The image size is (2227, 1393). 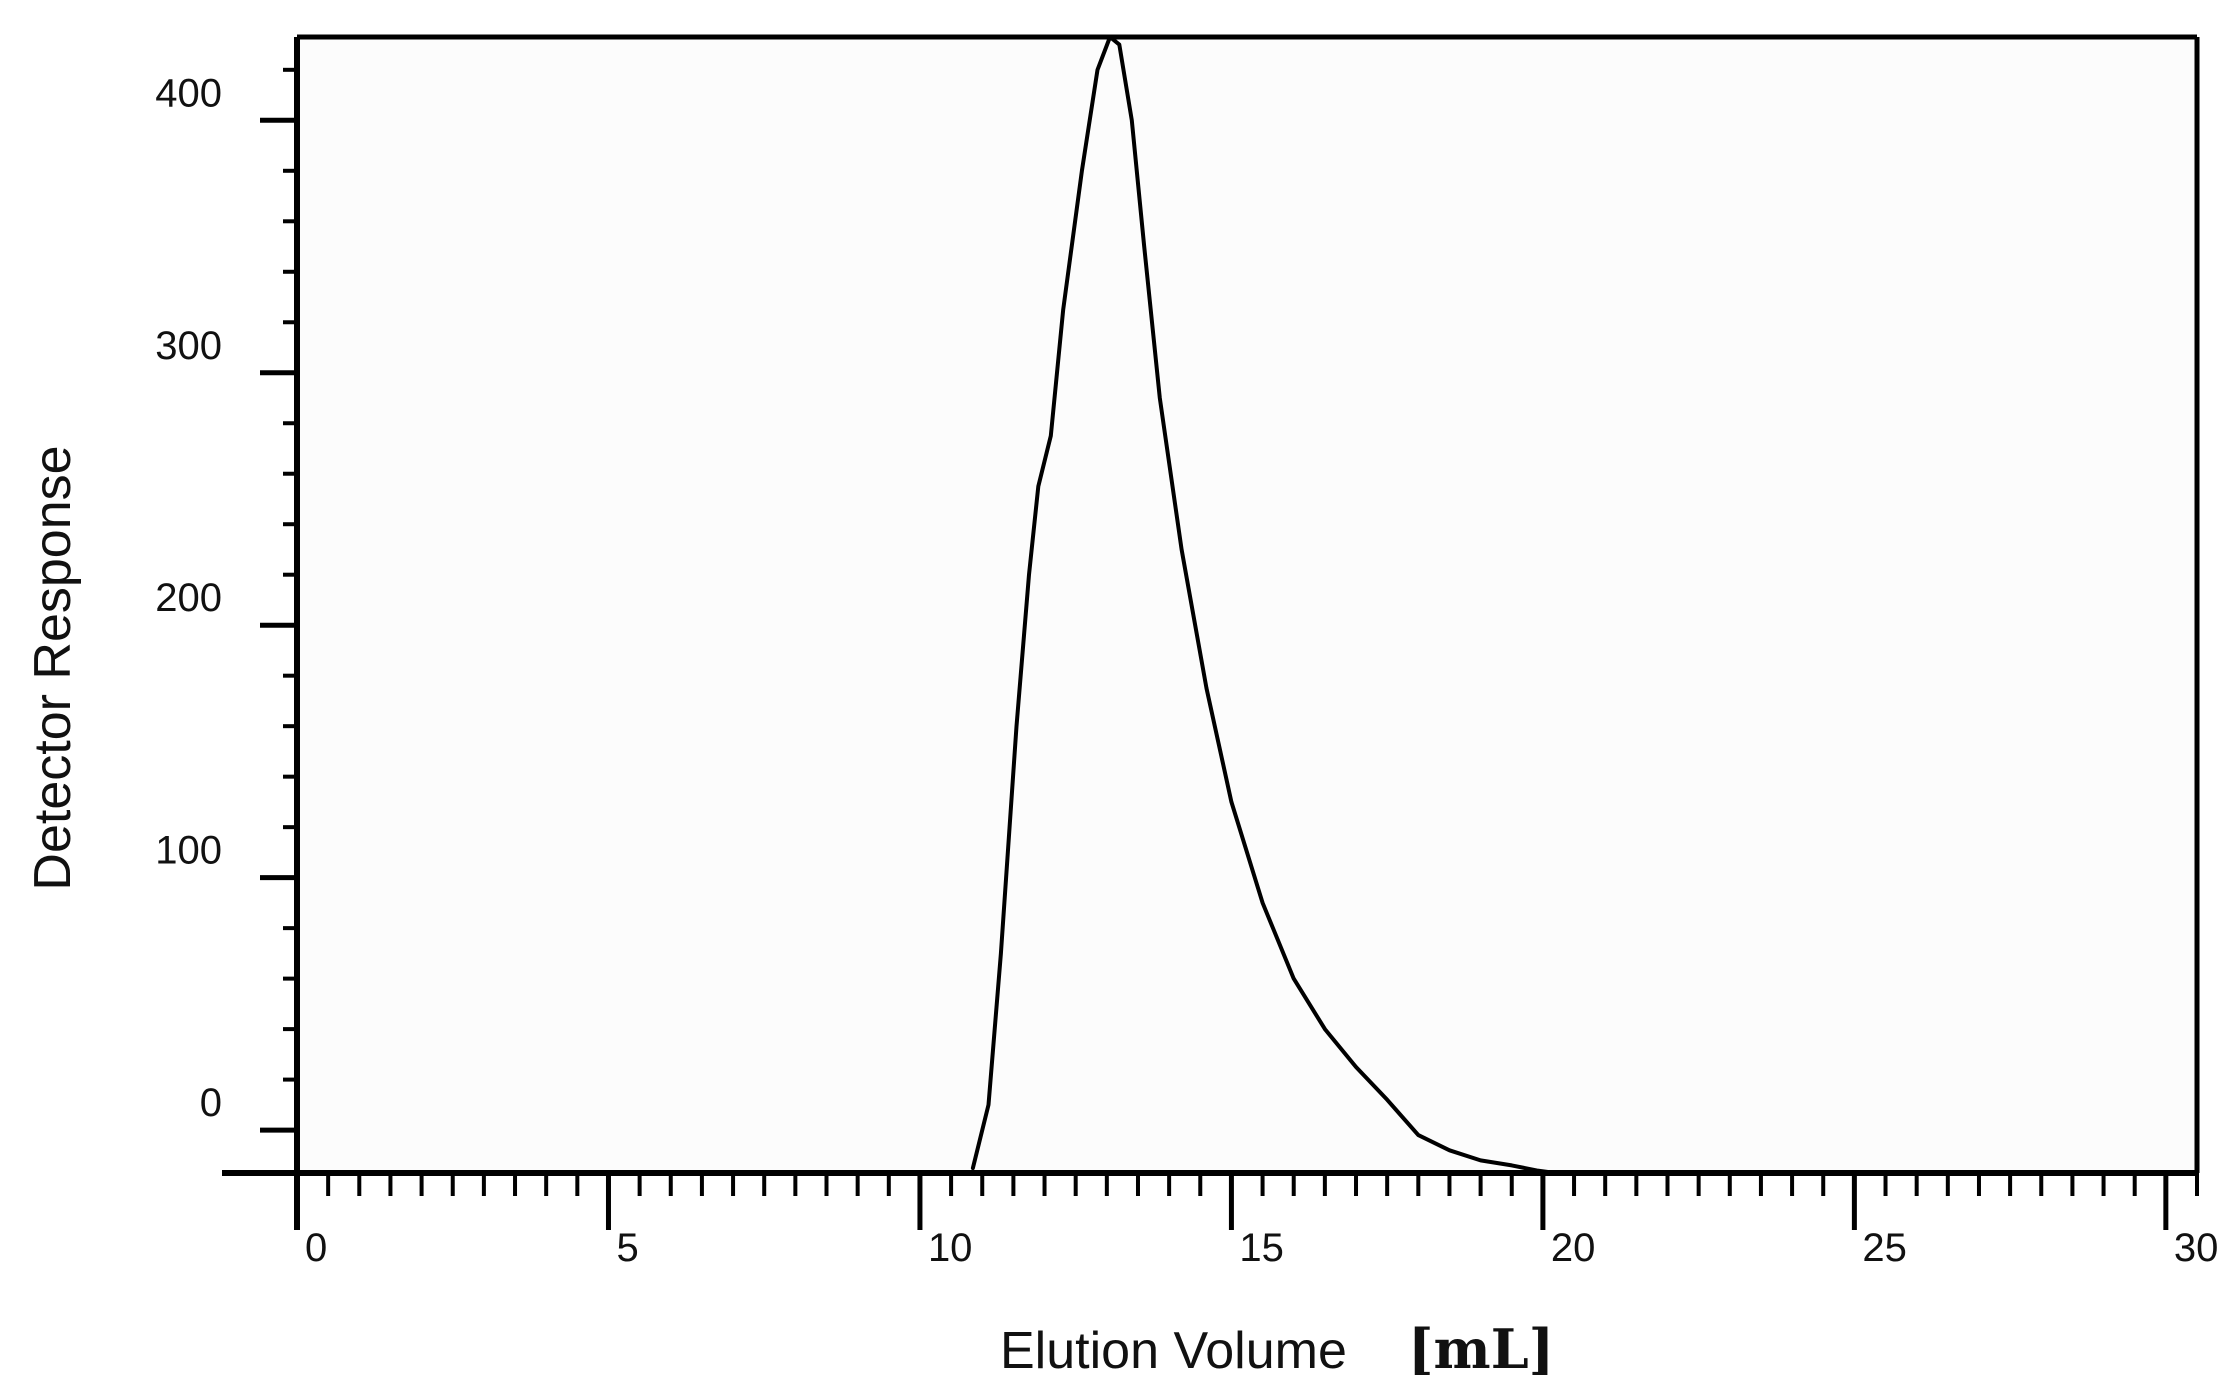 I want to click on x-axis-unit: [mL], so click(x=1481, y=1349).